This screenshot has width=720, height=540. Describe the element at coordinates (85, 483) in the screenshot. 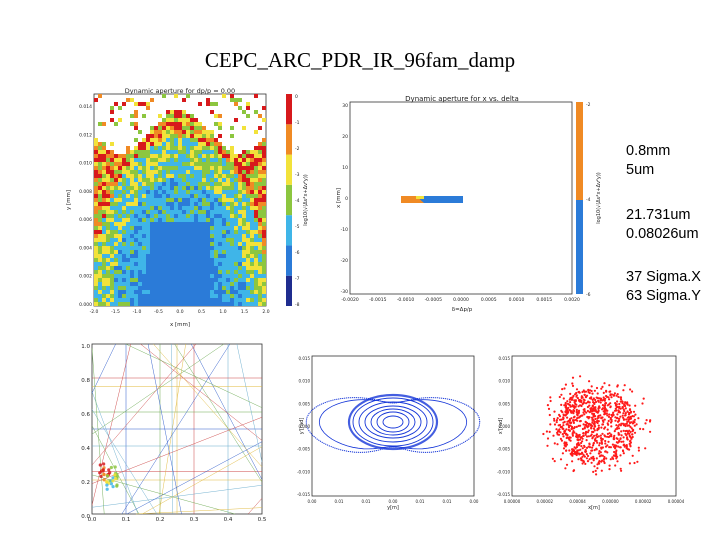

I see `tune-ytick: 0.2` at that location.